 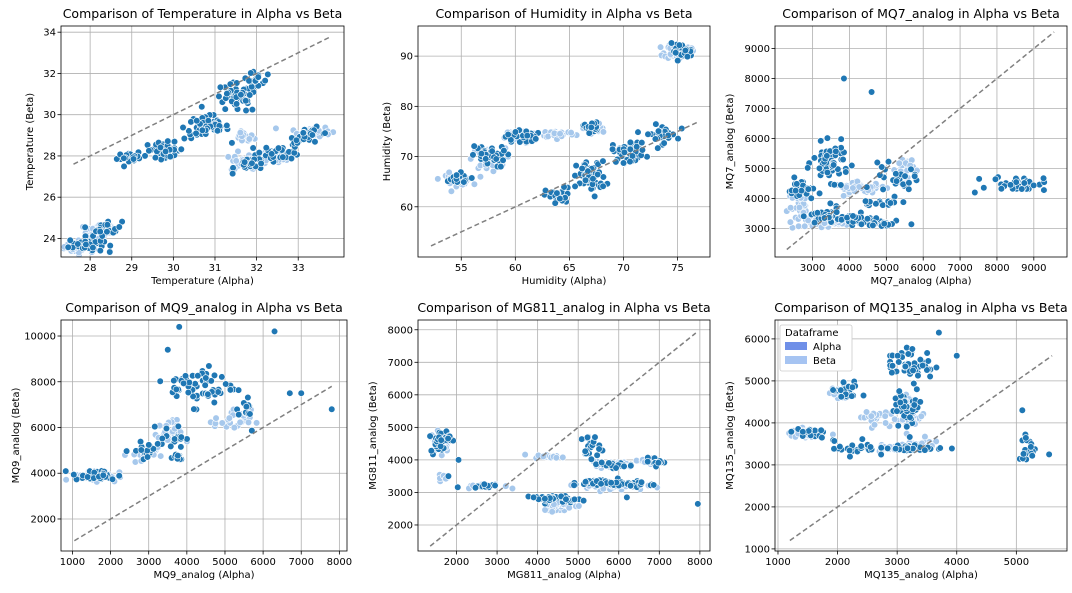 I want to click on y-axis-label: MQ135_analog (Beta), so click(x=730, y=435).